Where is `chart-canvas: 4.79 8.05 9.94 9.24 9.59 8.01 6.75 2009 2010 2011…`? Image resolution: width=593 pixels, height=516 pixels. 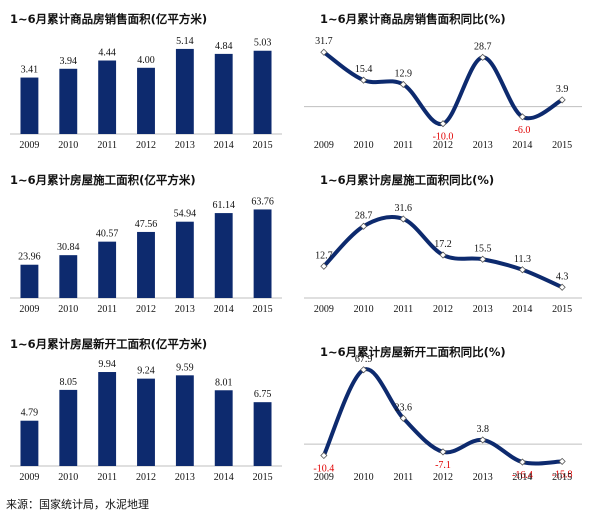 chart-canvas: 4.79 8.05 9.94 9.24 9.59 8.01 6.75 2009 2010 2011… is located at coordinates (146, 421).